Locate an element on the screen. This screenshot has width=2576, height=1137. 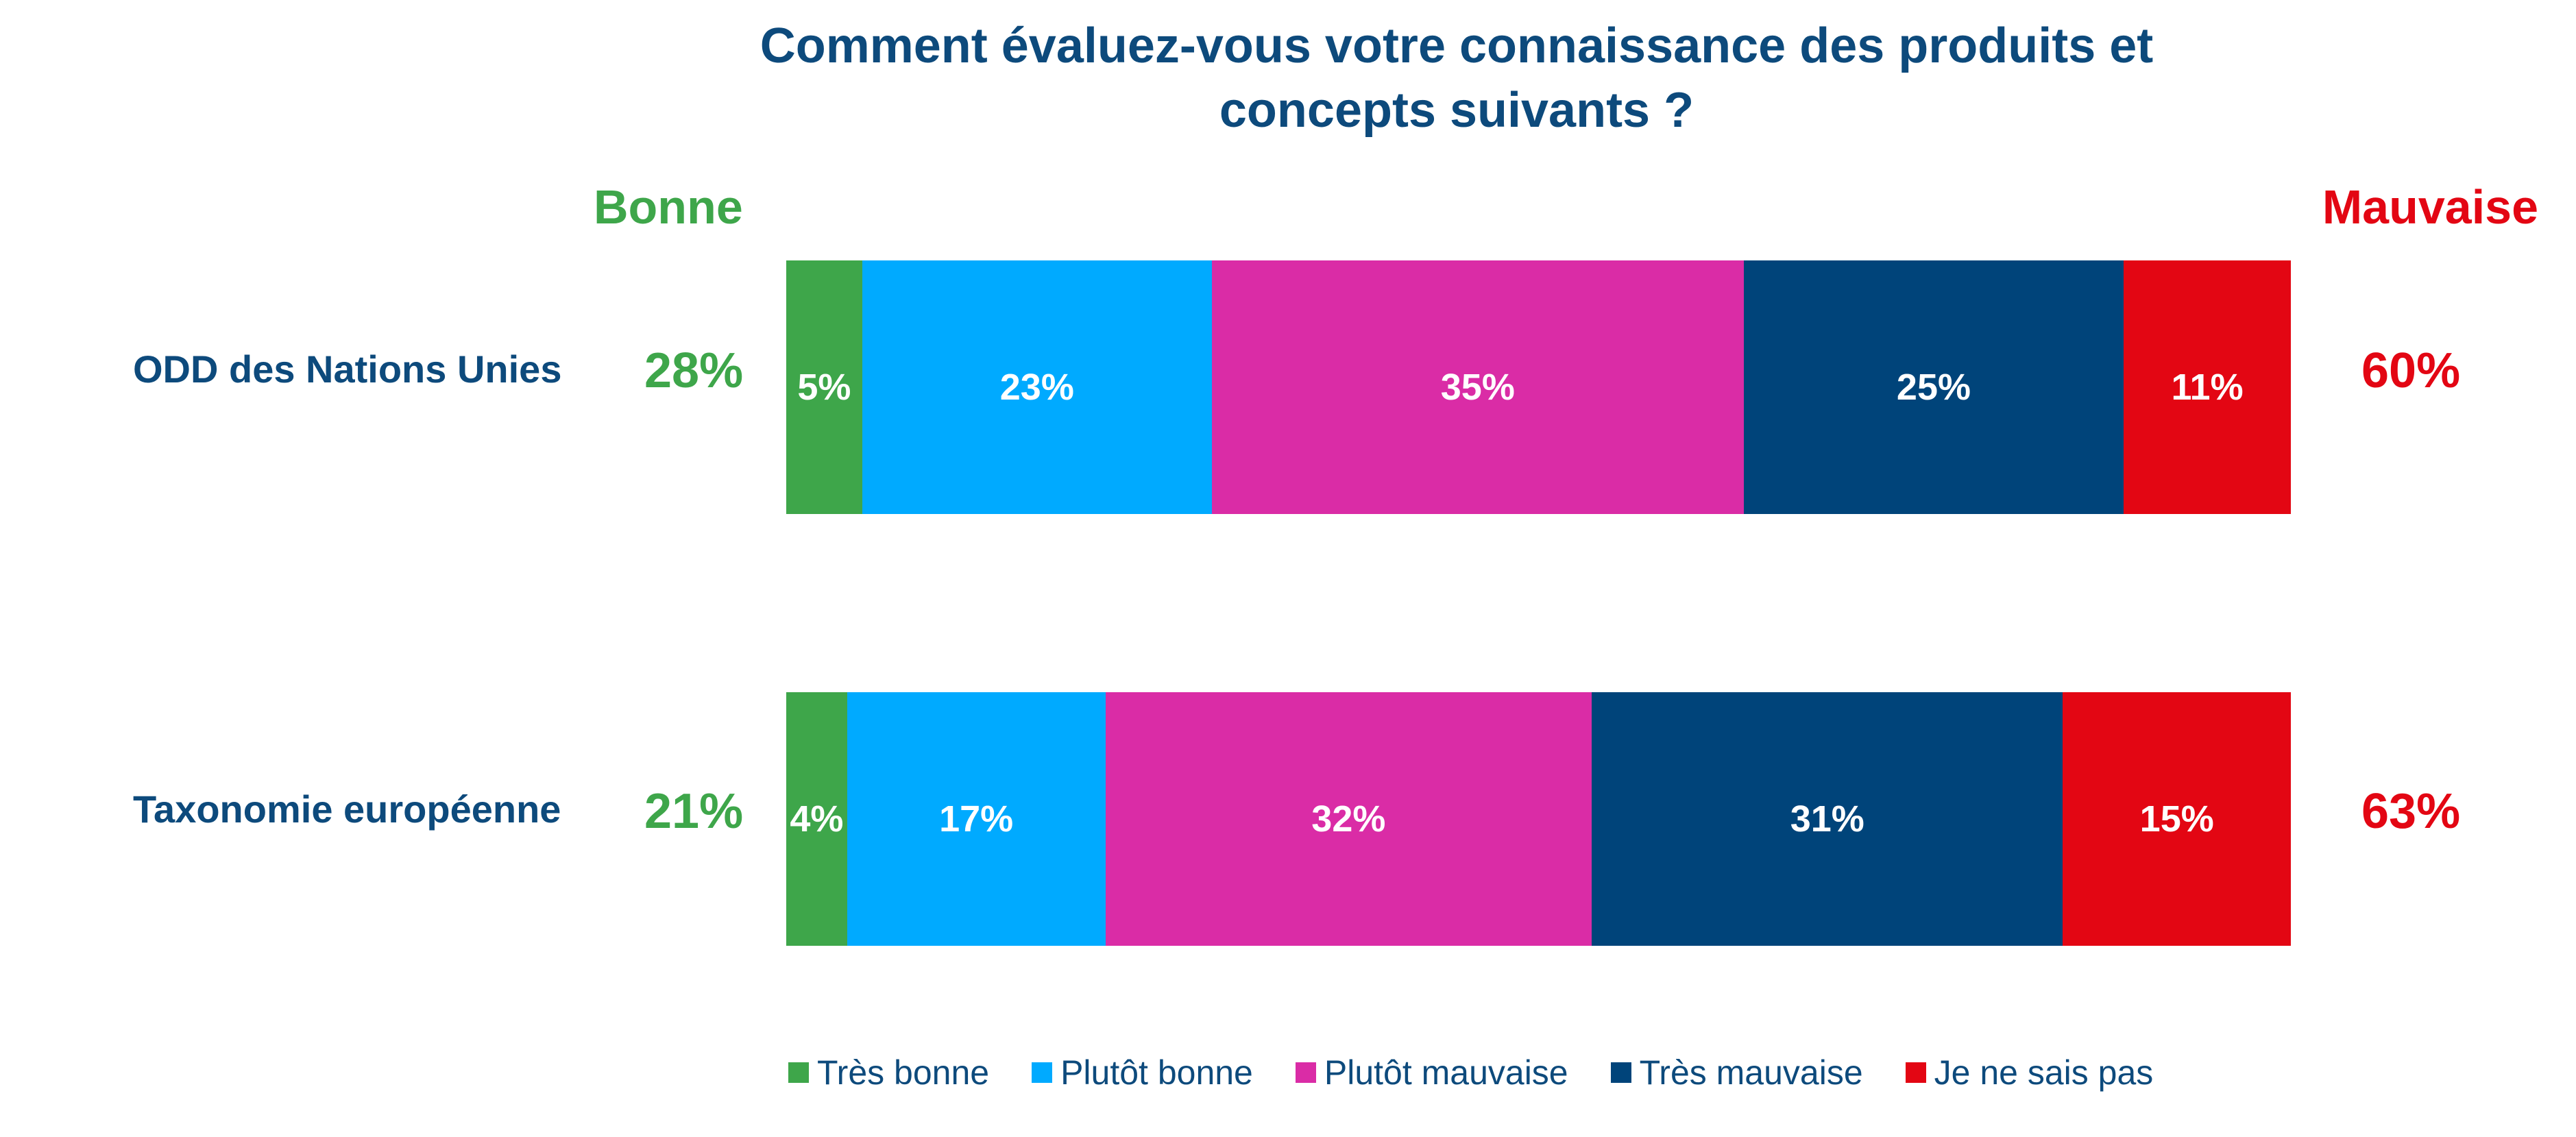
data-label: 4% is located at coordinates (817, 819).